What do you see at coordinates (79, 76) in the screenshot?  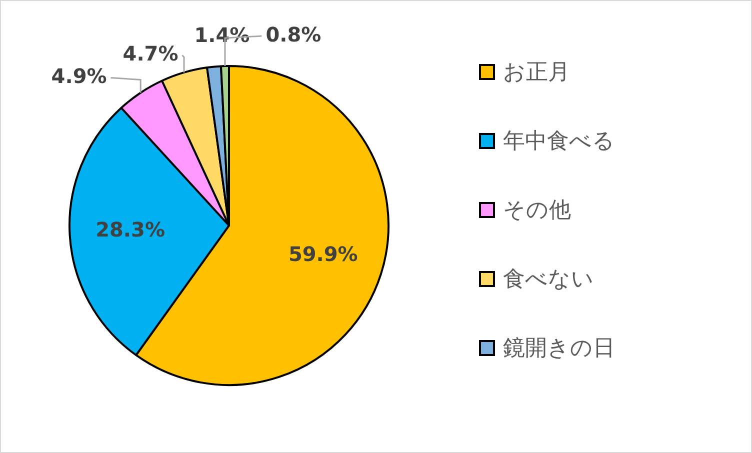 I see `data-label: 4.9%` at bounding box center [79, 76].